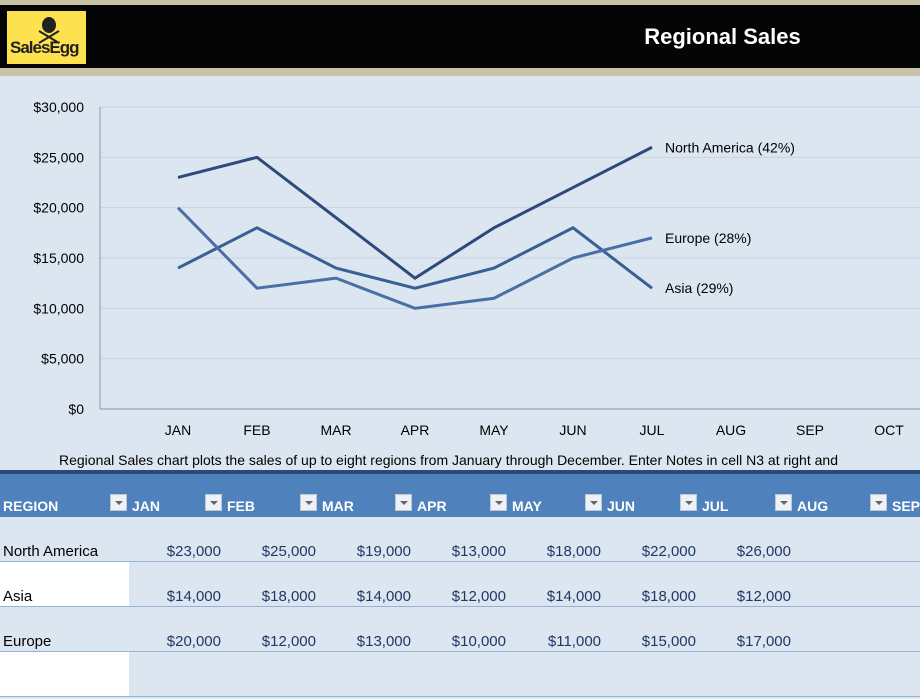  I want to click on series-label: Asia (29%), so click(699, 288).